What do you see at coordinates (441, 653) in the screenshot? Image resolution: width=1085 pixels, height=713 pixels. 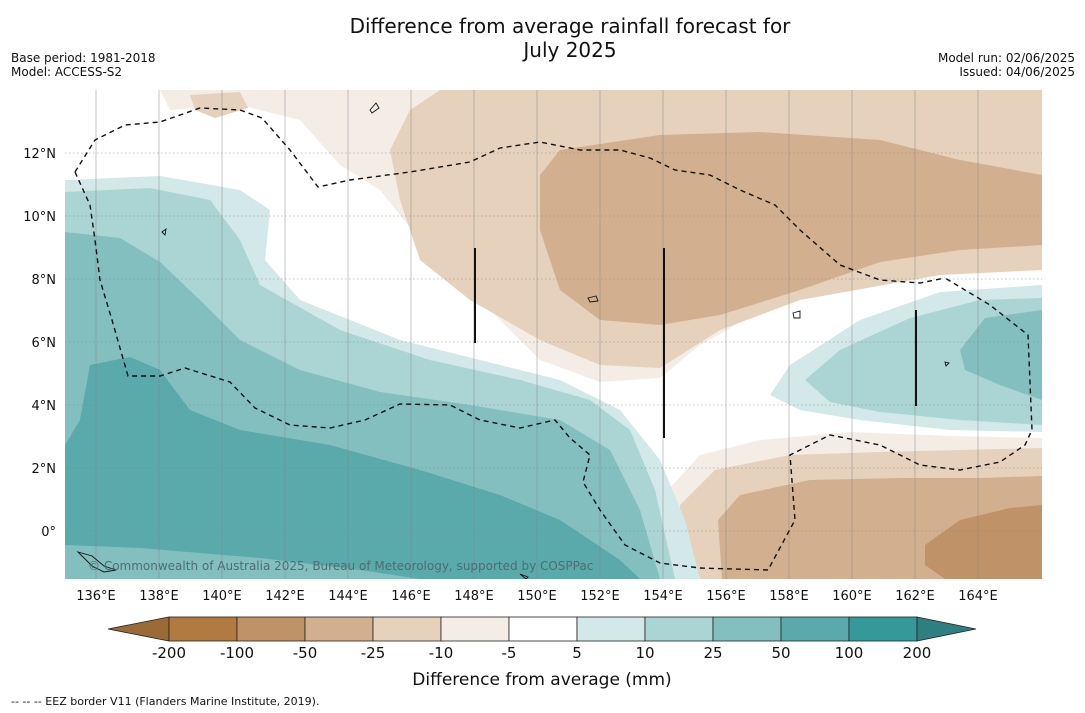 I see `colorbar-tick-label: -10` at bounding box center [441, 653].